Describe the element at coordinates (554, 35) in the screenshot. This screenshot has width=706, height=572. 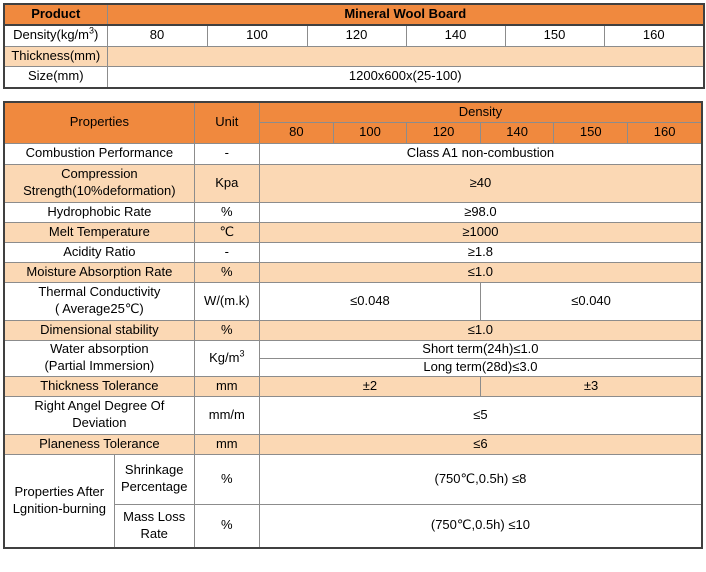
I see `density-value-150: 150` at that location.